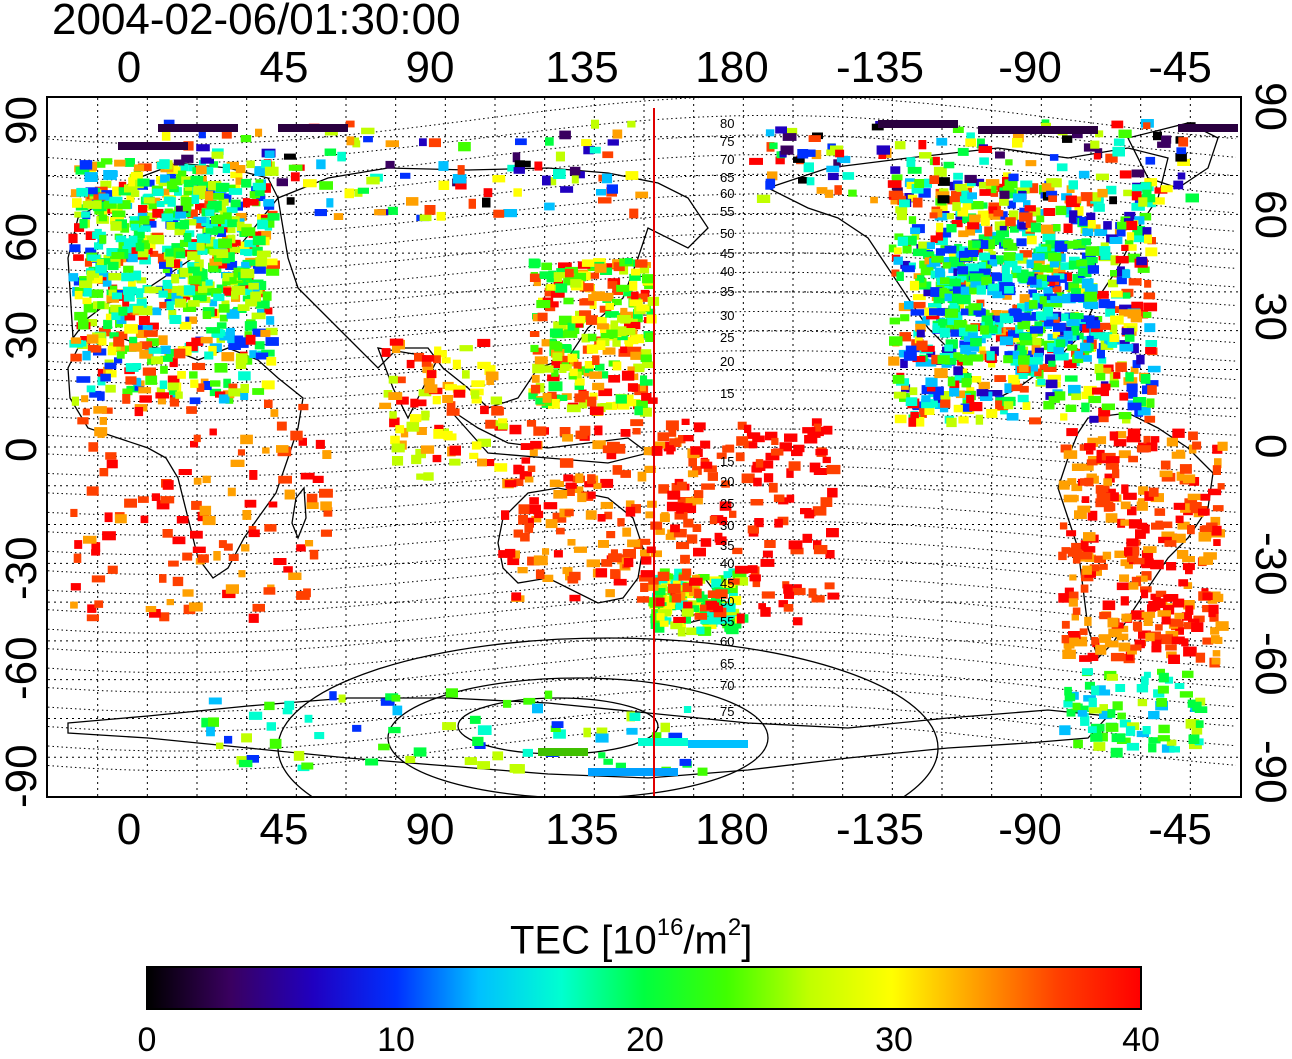  I want to click on contour-label: 40, so click(727, 563).